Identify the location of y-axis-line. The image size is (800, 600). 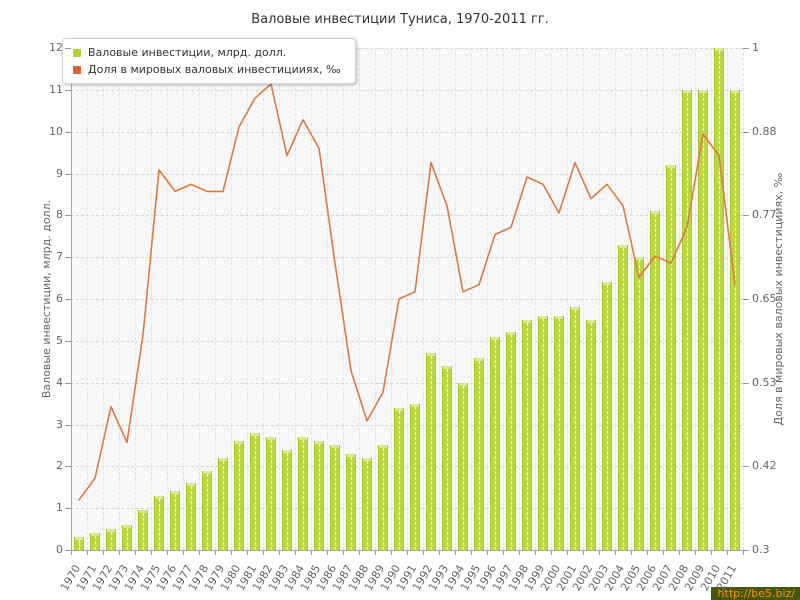
(71, 299).